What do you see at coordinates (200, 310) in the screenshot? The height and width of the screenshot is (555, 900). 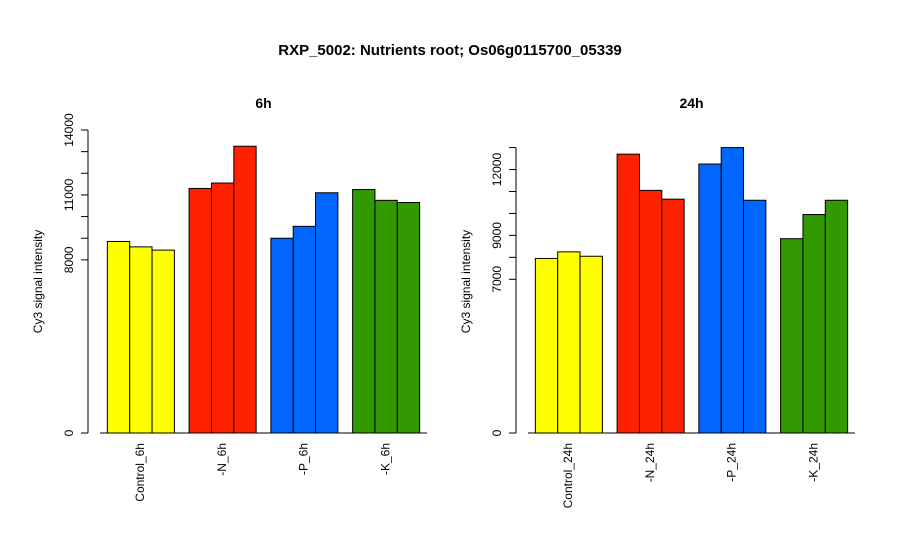 I see `panel-1-bar--N_6h-1` at bounding box center [200, 310].